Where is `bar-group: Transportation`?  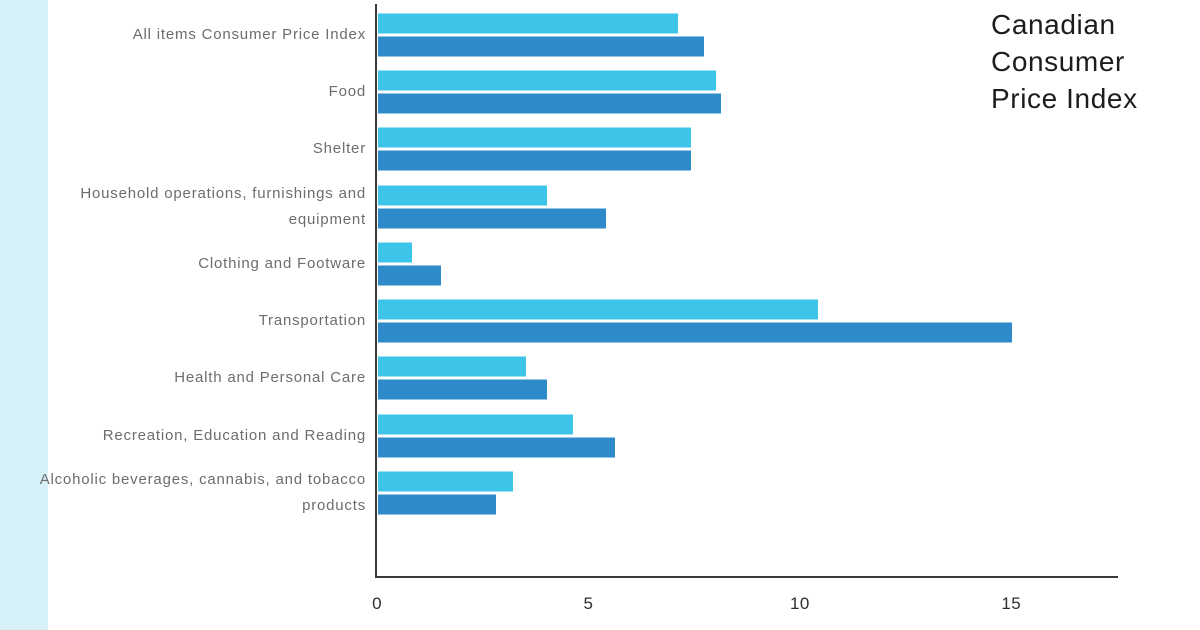
bar-group: Transportation is located at coordinates (600, 320).